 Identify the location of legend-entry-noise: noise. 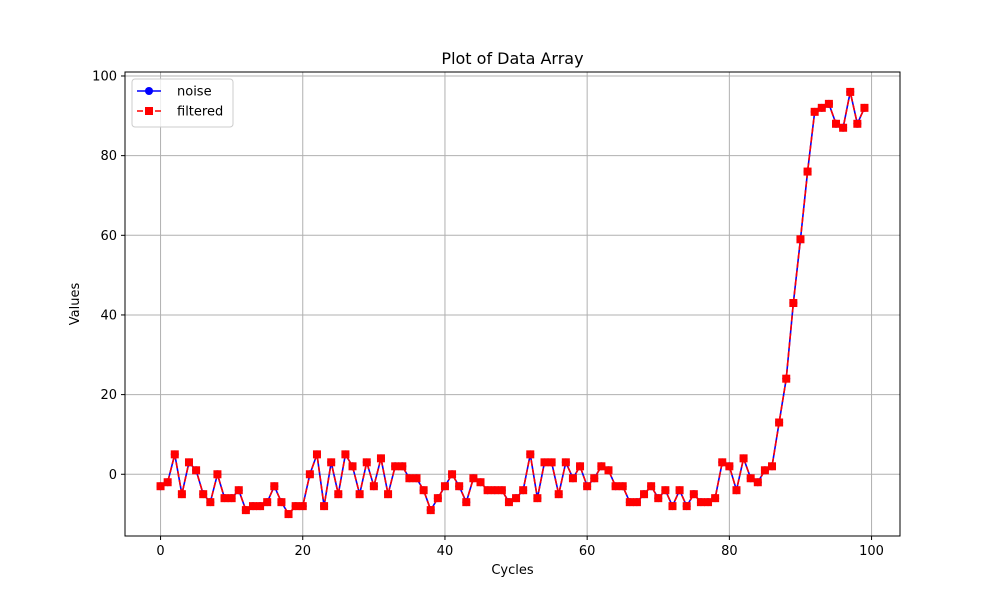
(174, 92).